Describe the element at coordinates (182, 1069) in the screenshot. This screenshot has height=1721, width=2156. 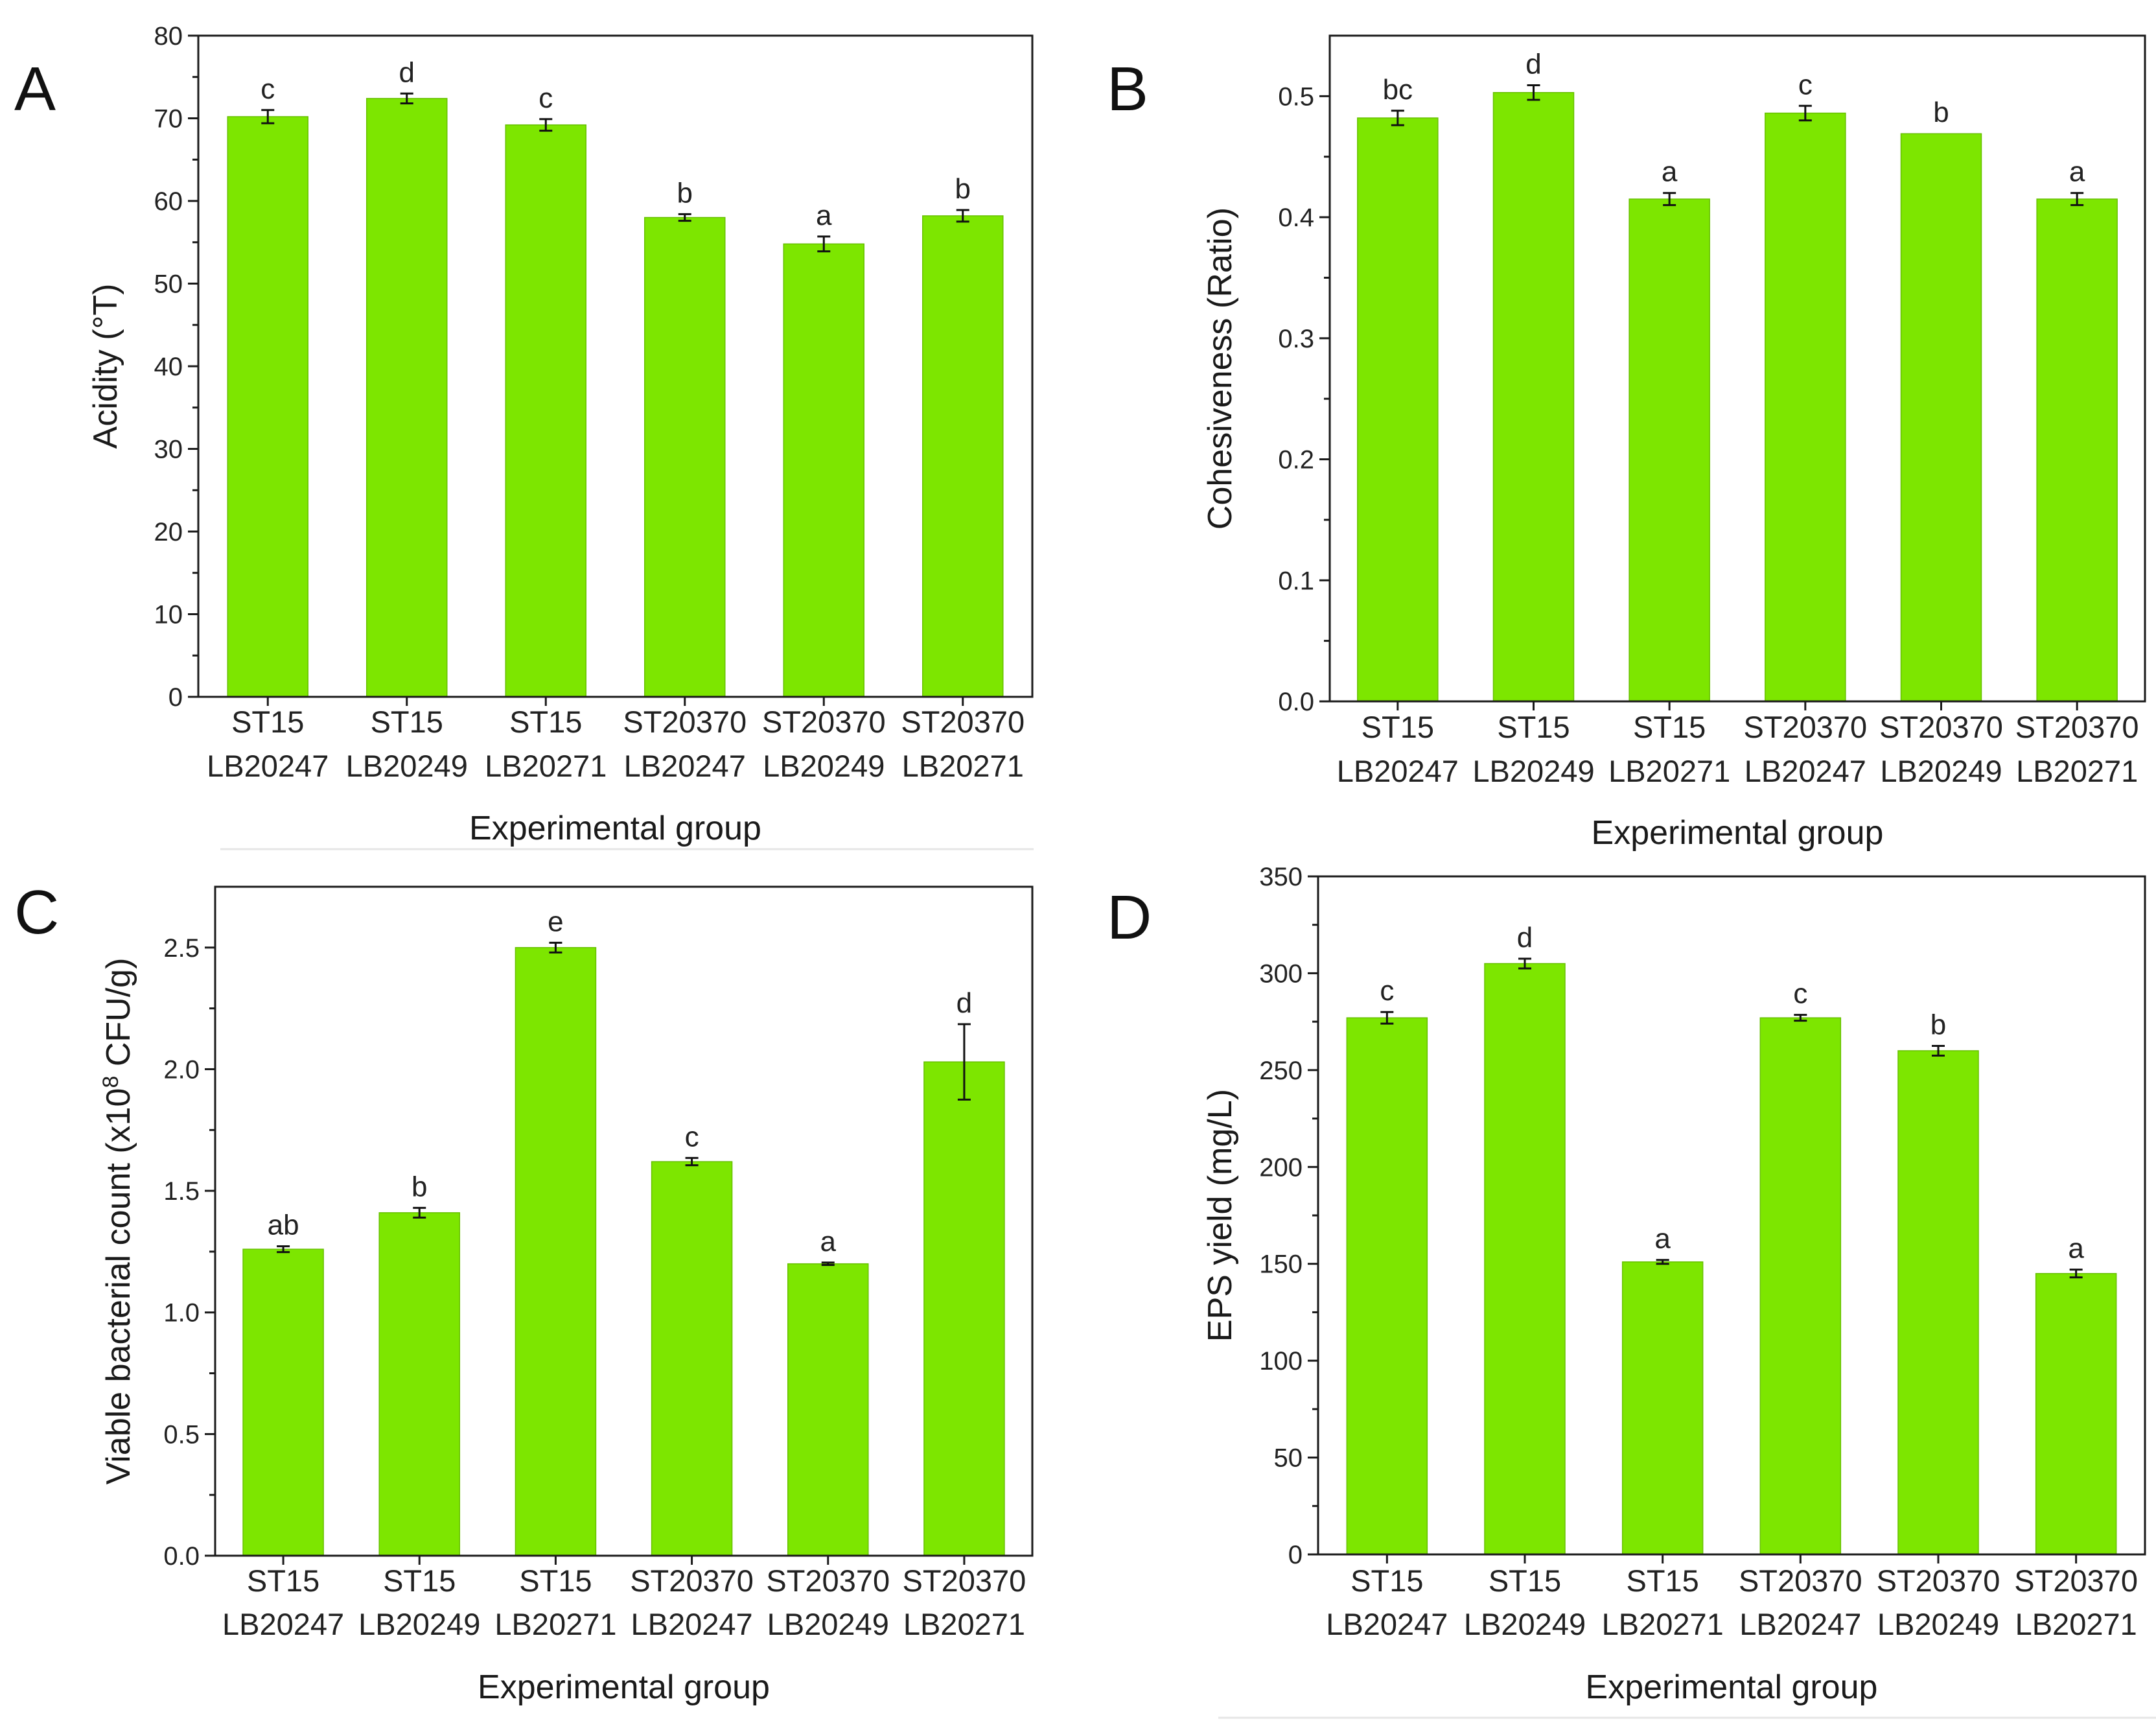
I see `y-tick-label: 2.0` at that location.